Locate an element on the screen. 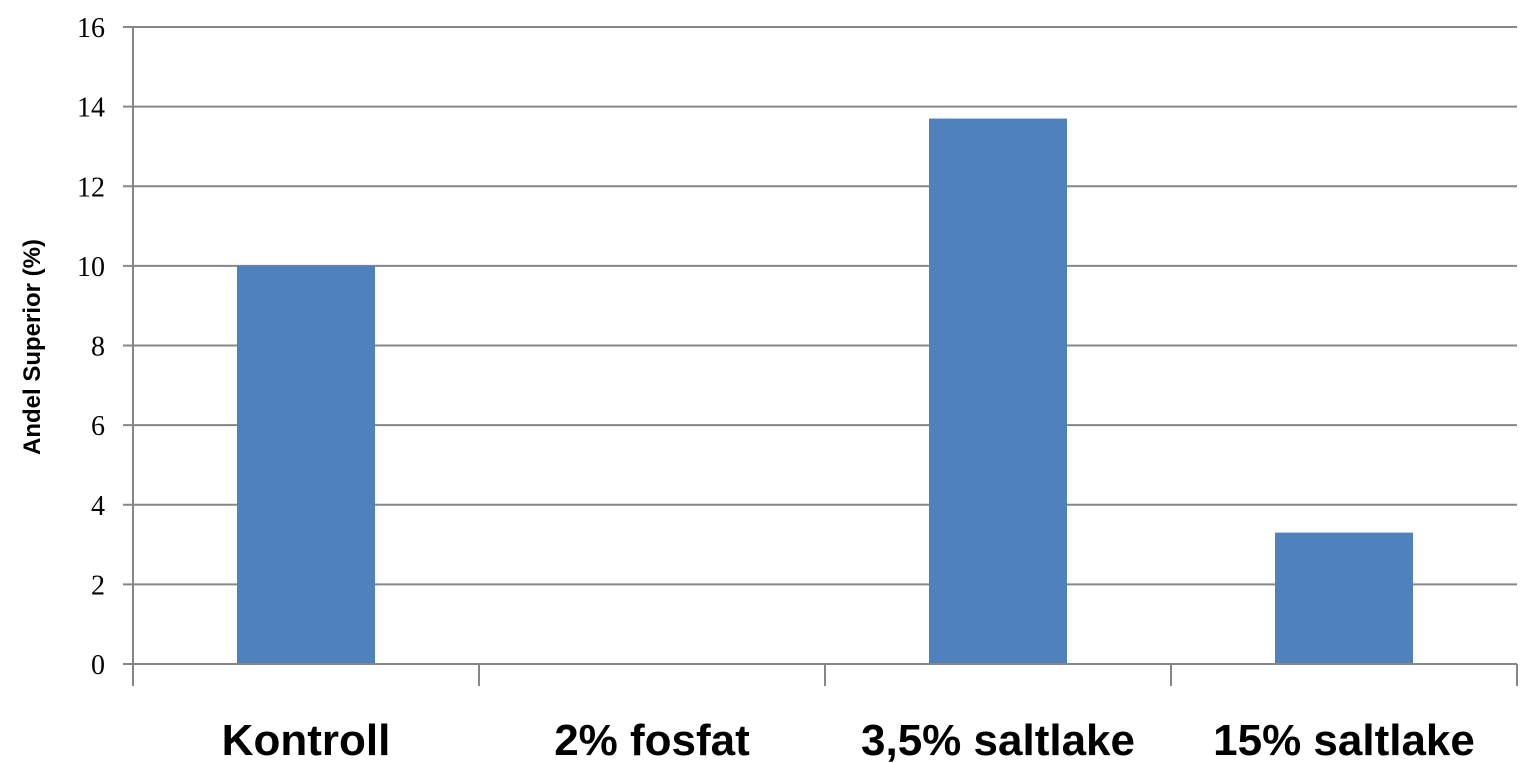 The image size is (1520, 763). x-tick-label: 2% fosfat is located at coordinates (652, 739).